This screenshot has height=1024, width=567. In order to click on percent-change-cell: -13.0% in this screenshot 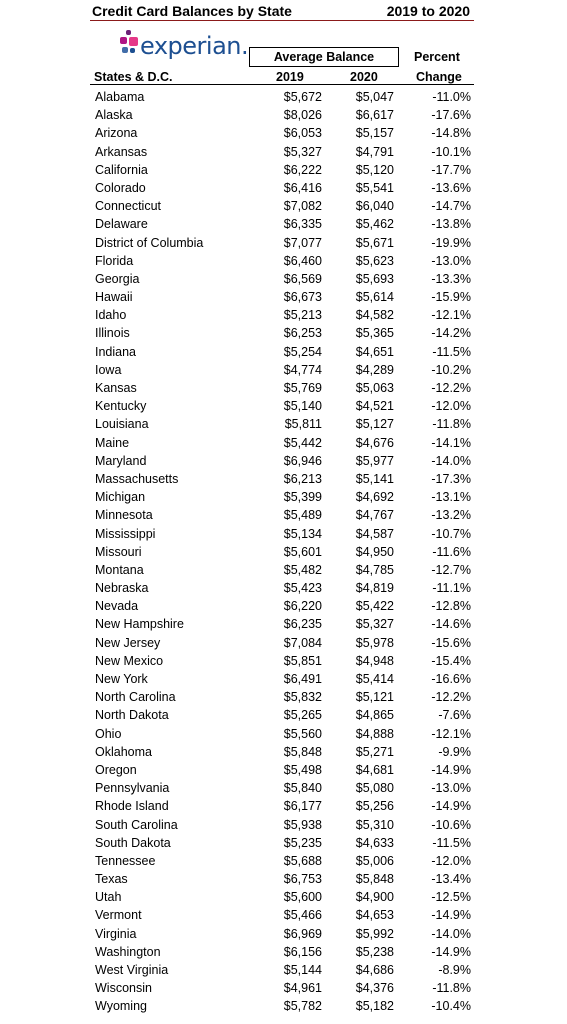, I will do `click(451, 788)`.